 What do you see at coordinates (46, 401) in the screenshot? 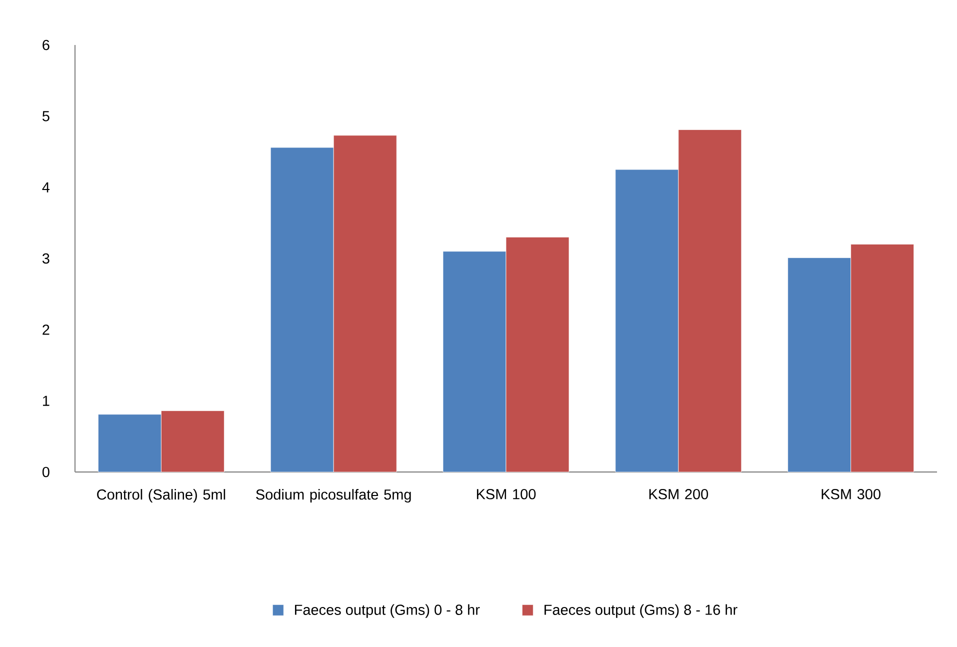
I see `y-tick-label: 1` at bounding box center [46, 401].